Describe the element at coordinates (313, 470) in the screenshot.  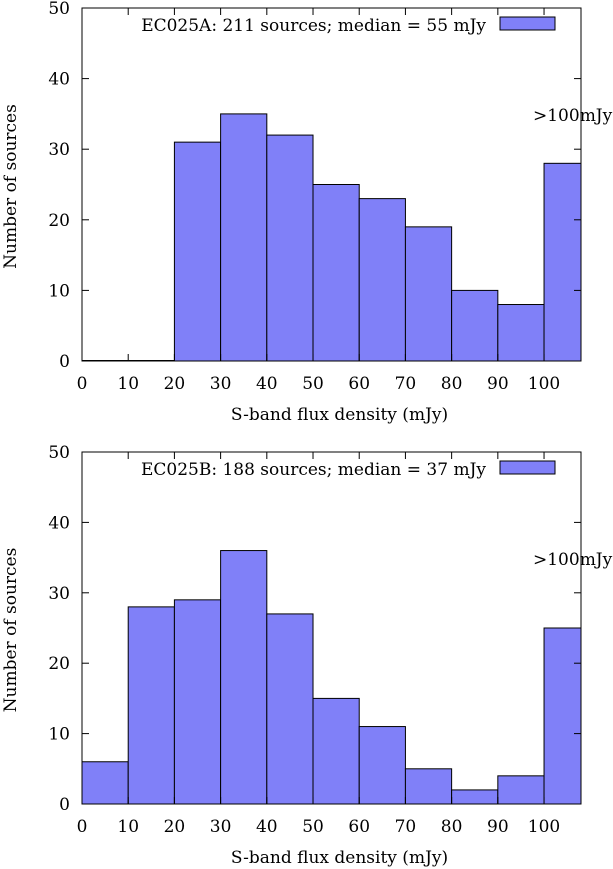
I see `legend-label: EC025B: 188 sources; median = 37 mJy` at that location.